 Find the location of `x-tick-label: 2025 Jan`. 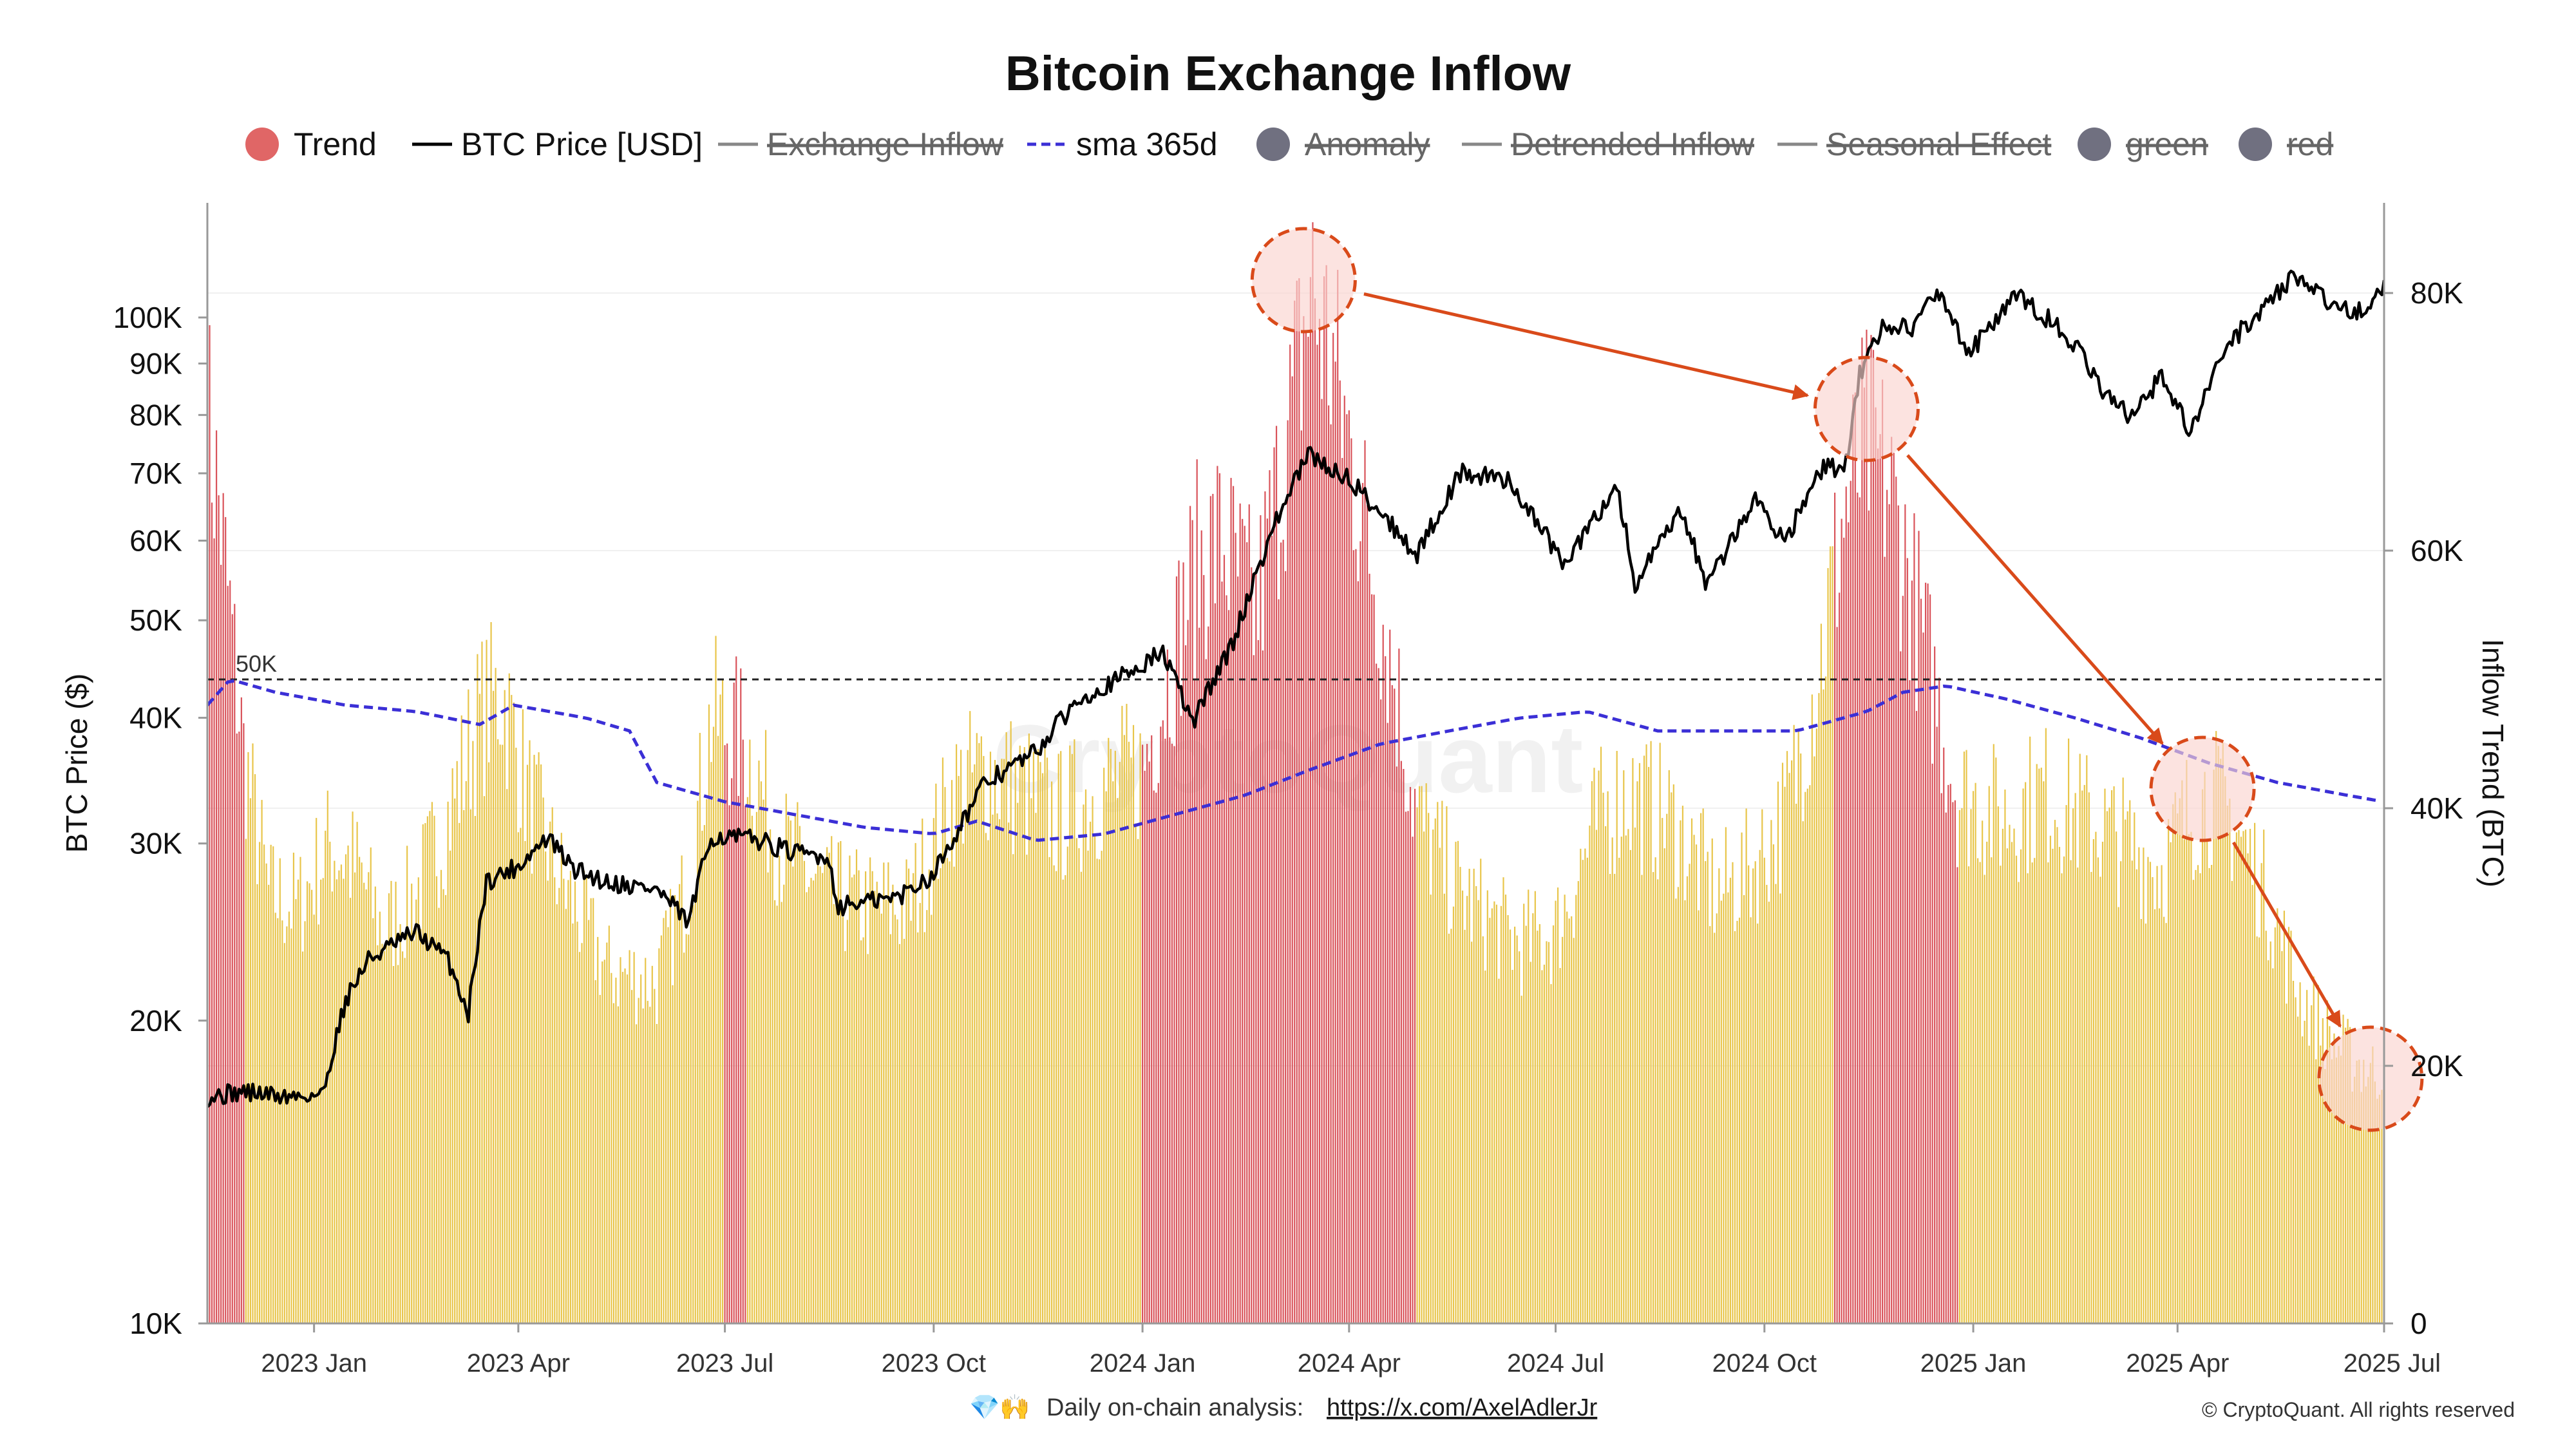

x-tick-label: 2025 Jan is located at coordinates (1973, 1364).